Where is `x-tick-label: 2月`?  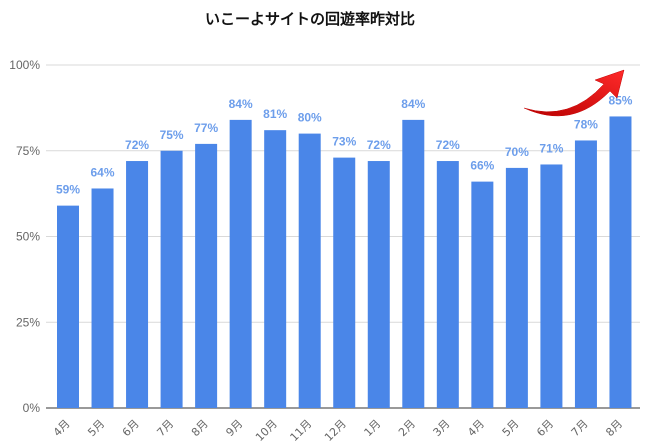 x-tick-label: 2月 is located at coordinates (407, 428).